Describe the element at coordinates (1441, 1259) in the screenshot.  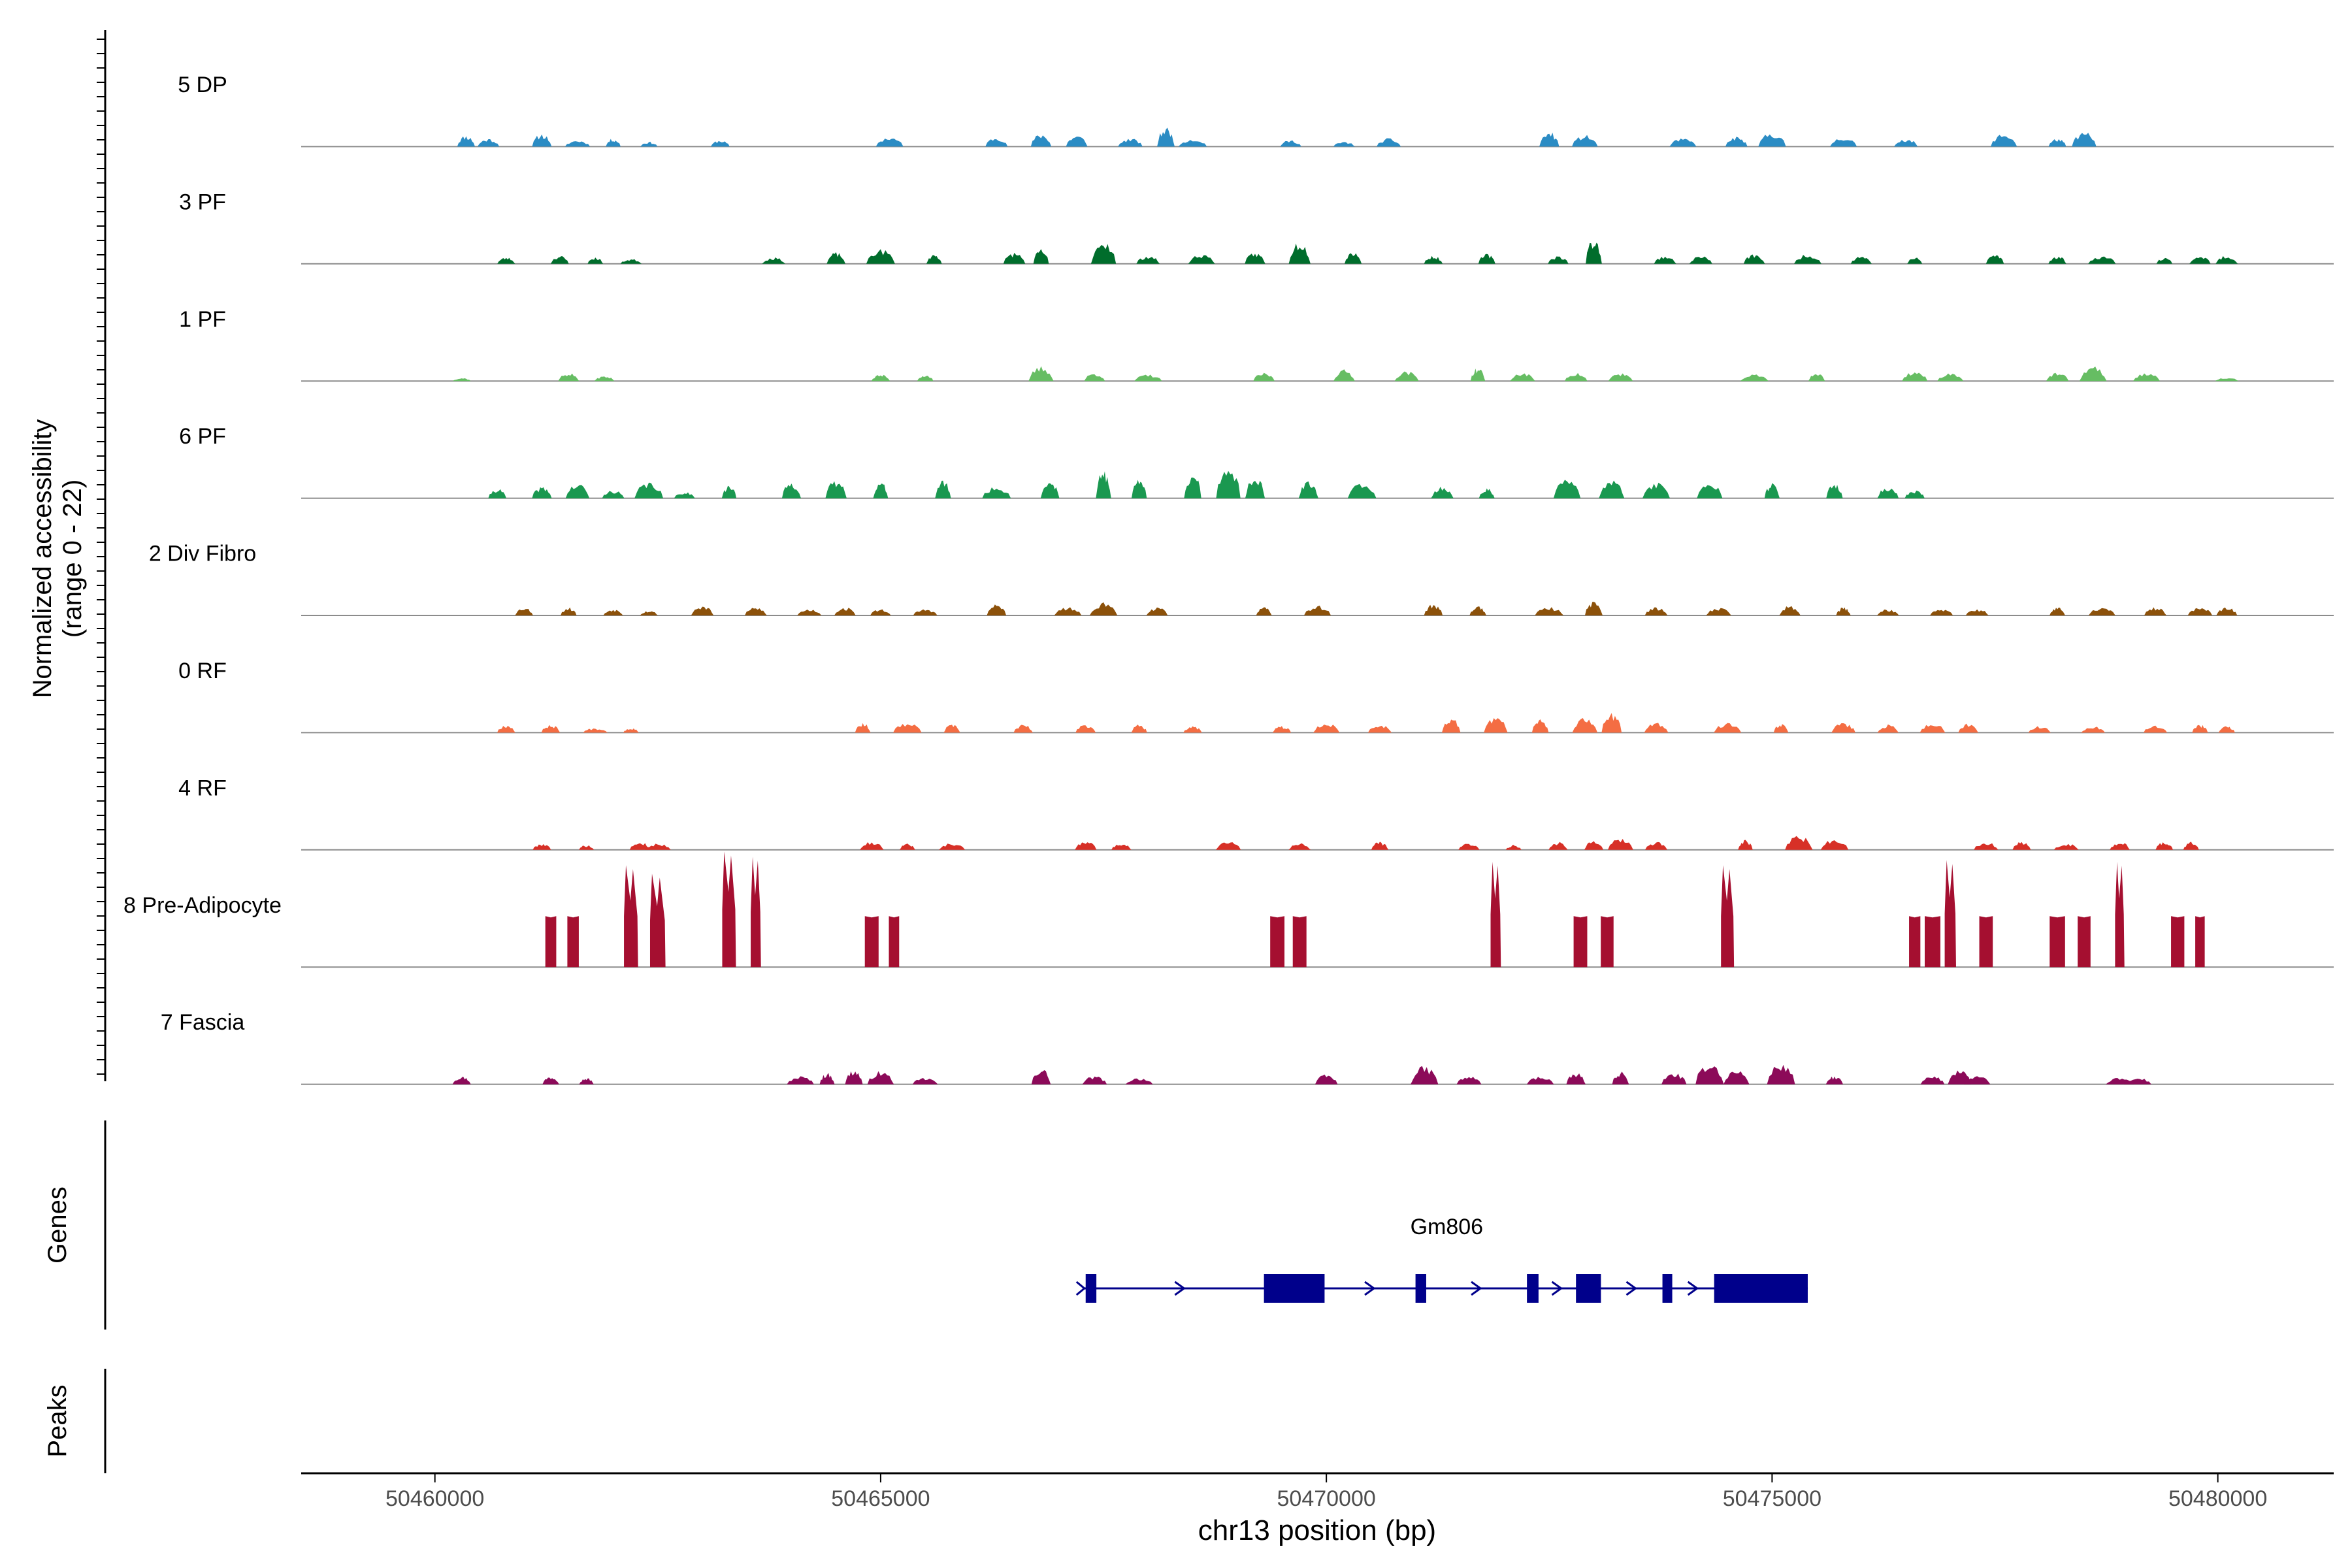
I see `gene-model: Gm806` at that location.